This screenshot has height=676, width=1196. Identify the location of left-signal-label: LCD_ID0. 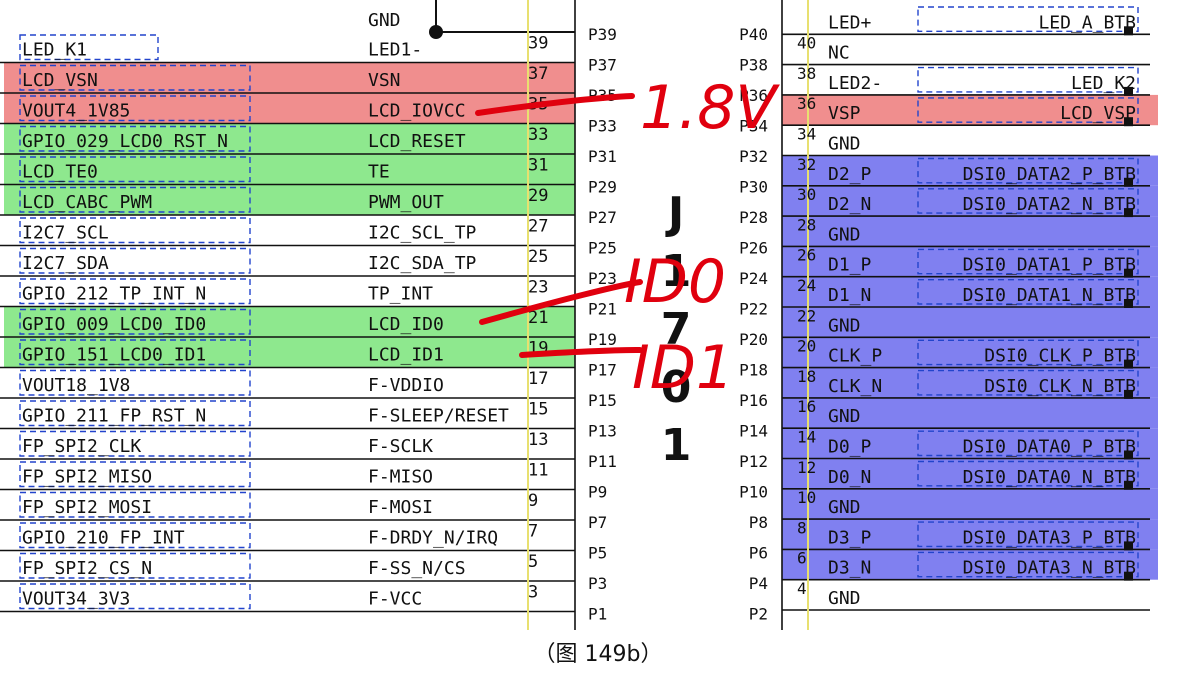
(406, 324).